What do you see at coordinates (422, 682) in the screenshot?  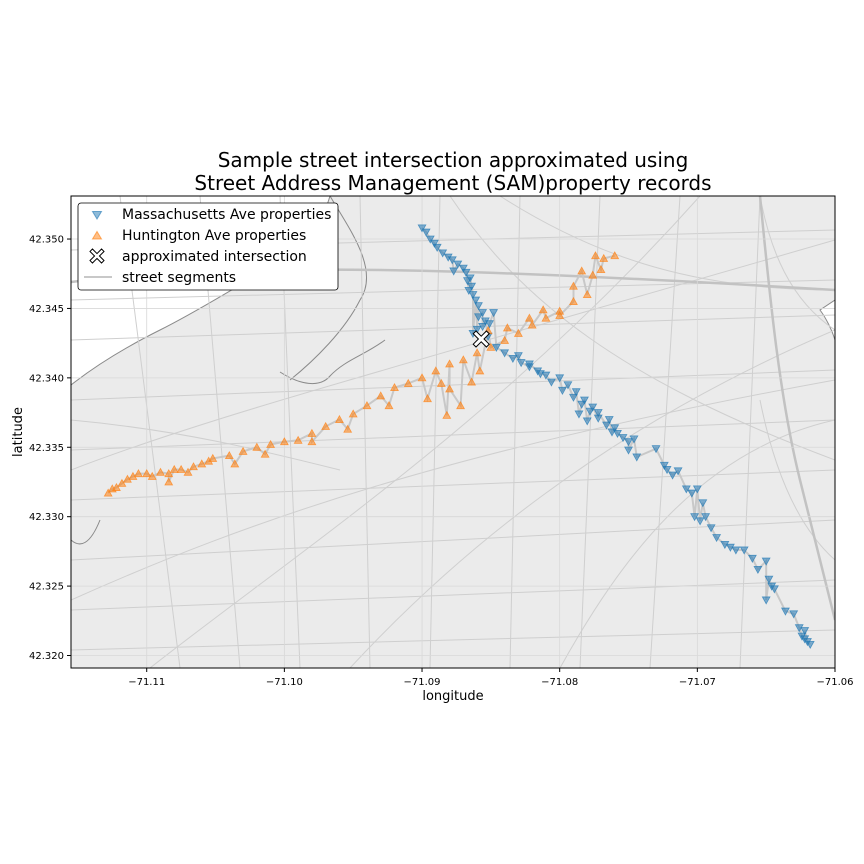 I see `x-tick-label: −71.09` at bounding box center [422, 682].